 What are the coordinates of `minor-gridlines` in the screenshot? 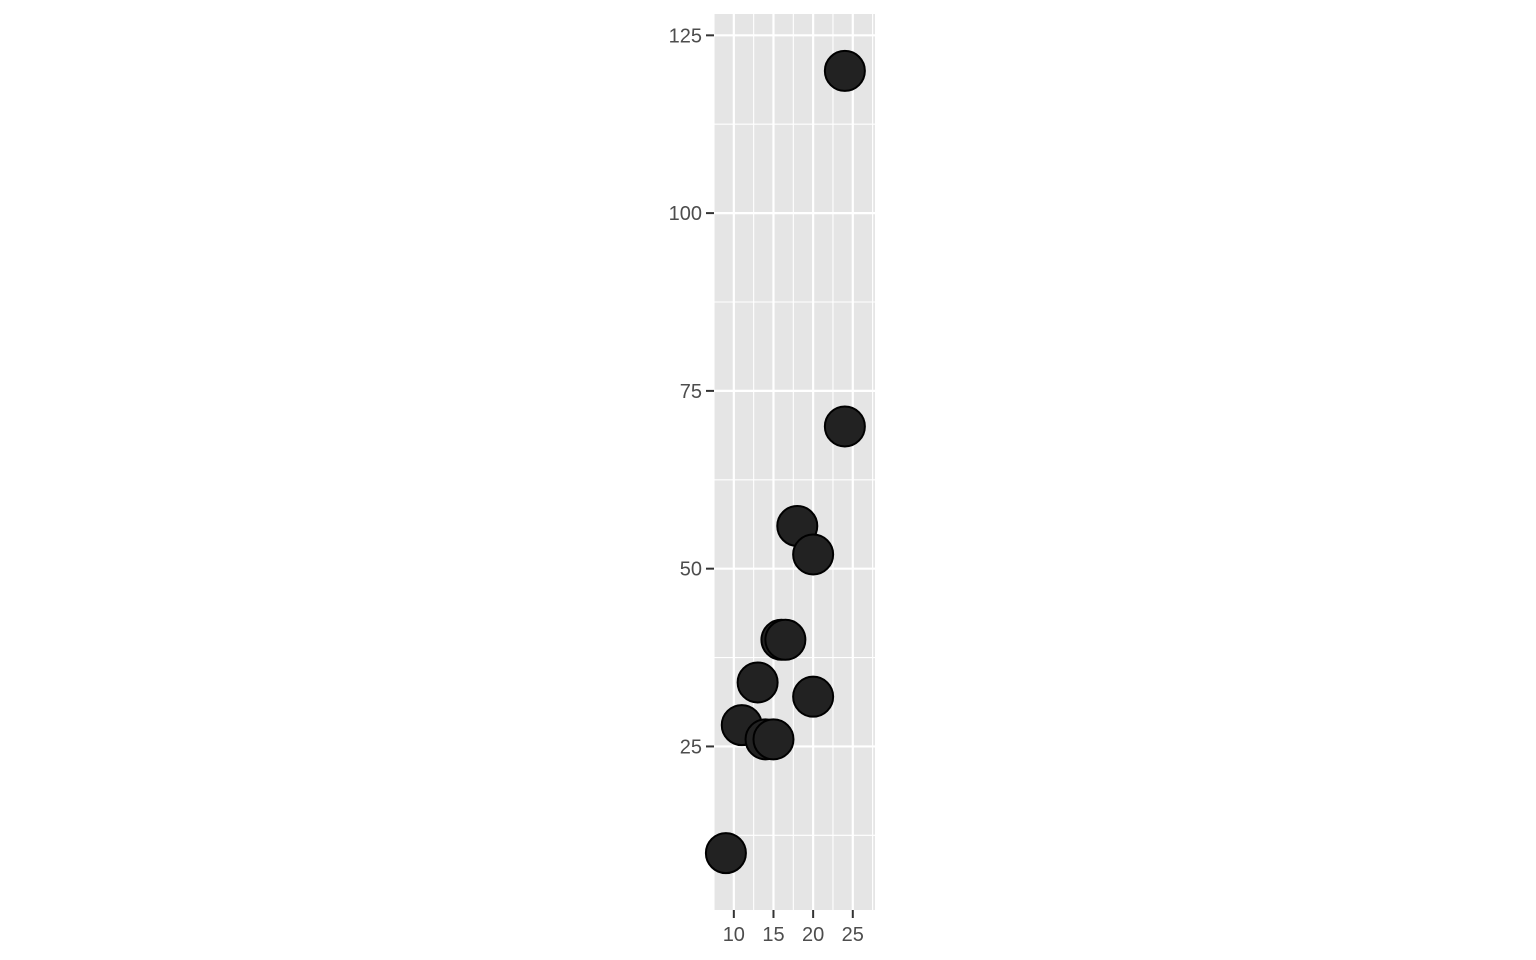 It's located at (794, 462).